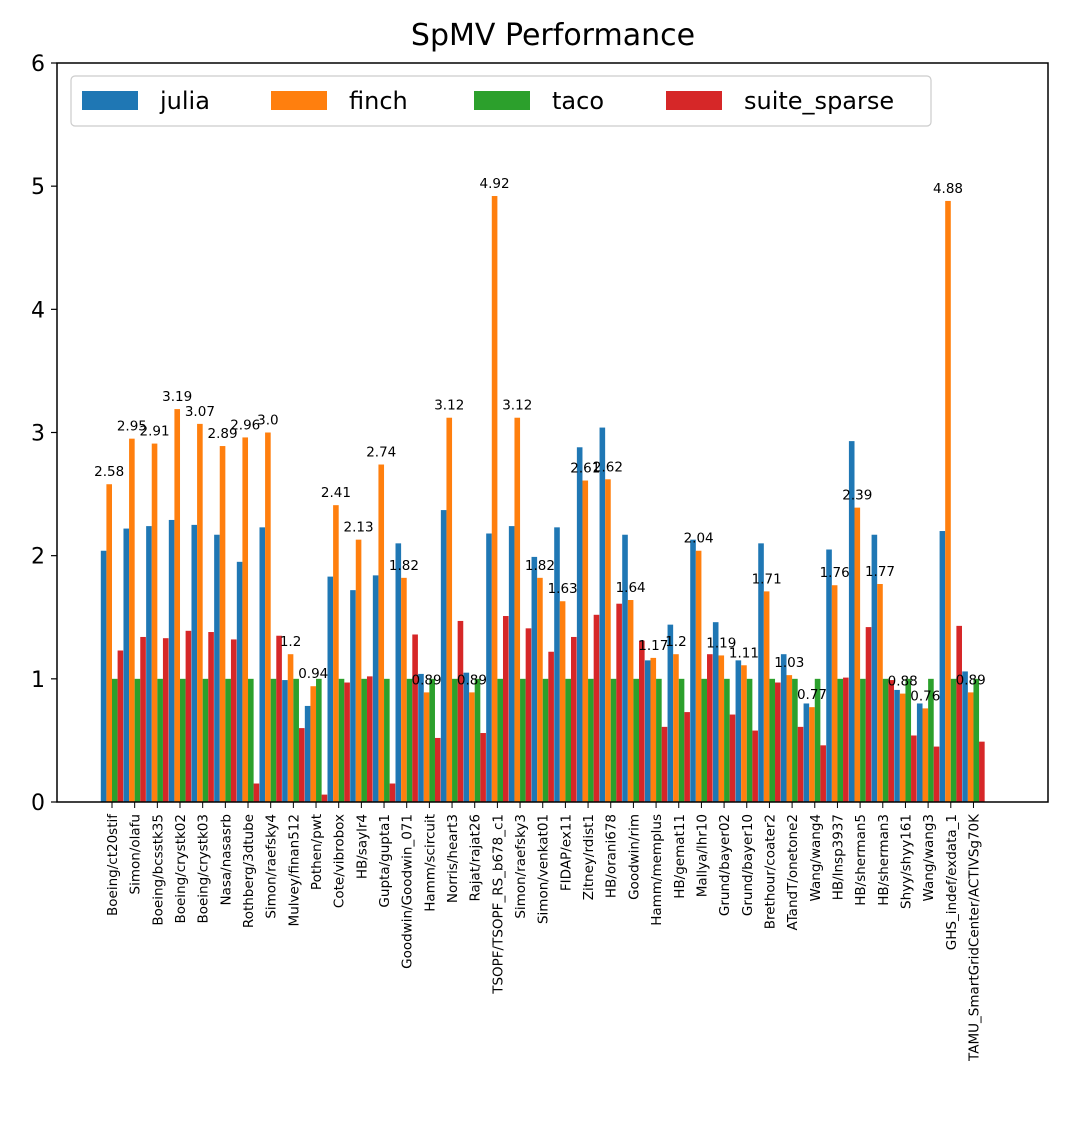  What do you see at coordinates (313, 674) in the screenshot?
I see `data-label: 0.94` at bounding box center [313, 674].